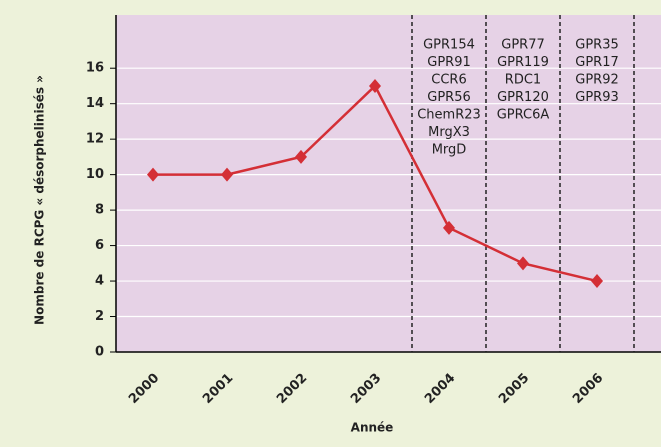 The image size is (661, 447). I want to click on annotation-text: GPRC6A, so click(523, 115).